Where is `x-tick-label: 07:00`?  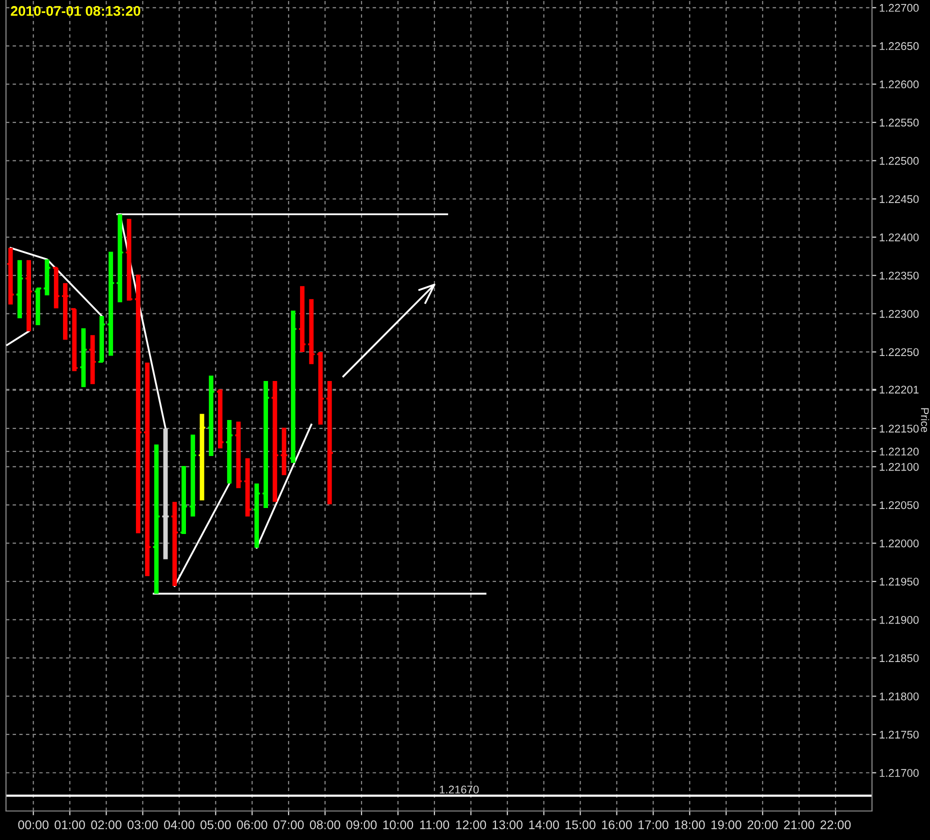 x-tick-label: 07:00 is located at coordinates (288, 825).